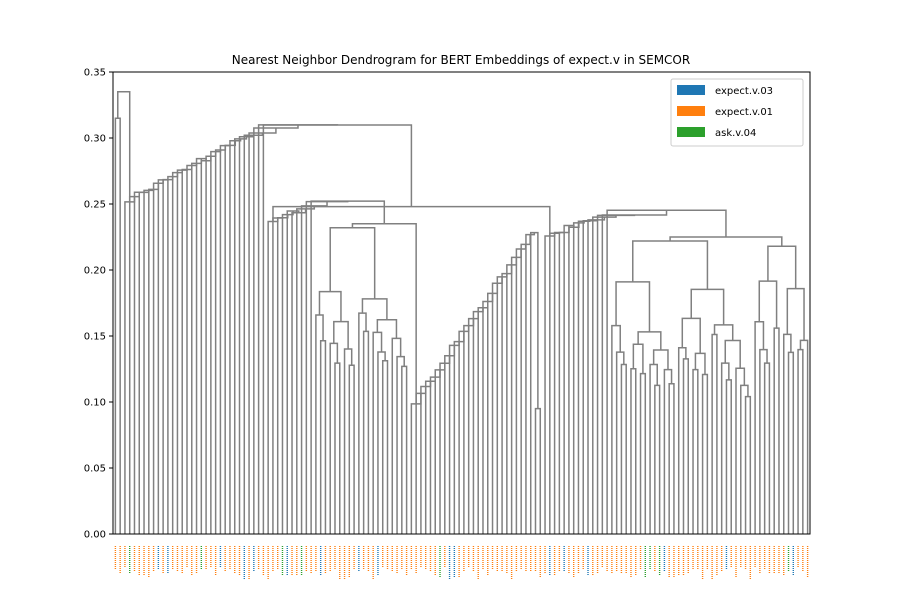  Describe the element at coordinates (95, 139) in the screenshot. I see `y-tick-label: 0.30` at that location.